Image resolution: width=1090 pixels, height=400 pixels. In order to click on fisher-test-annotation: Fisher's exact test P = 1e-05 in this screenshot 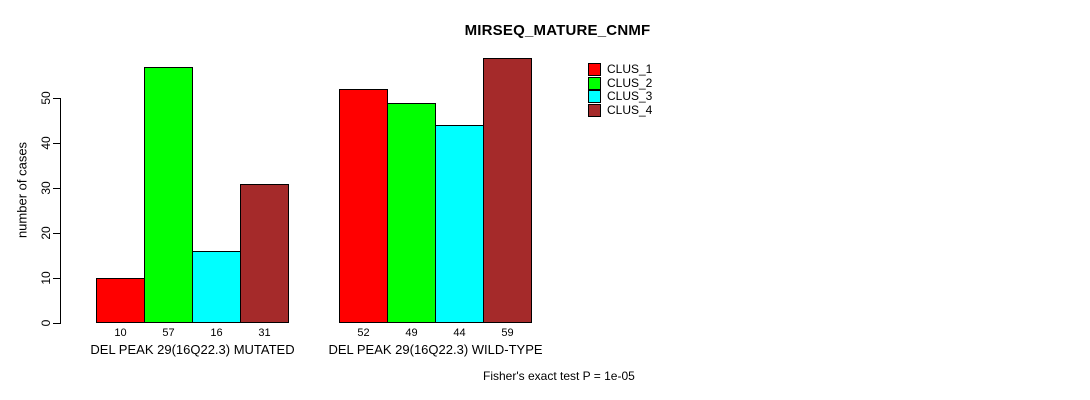, I will do `click(559, 376)`.